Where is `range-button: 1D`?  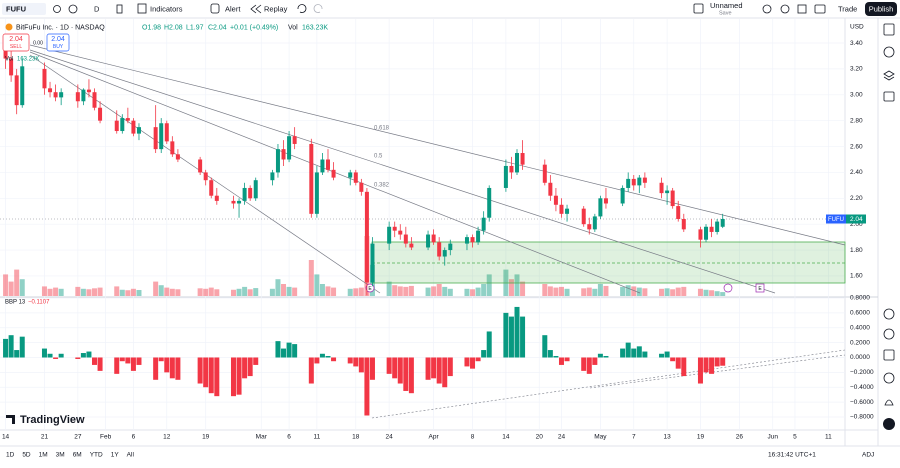 range-button: 1D is located at coordinates (10, 455).